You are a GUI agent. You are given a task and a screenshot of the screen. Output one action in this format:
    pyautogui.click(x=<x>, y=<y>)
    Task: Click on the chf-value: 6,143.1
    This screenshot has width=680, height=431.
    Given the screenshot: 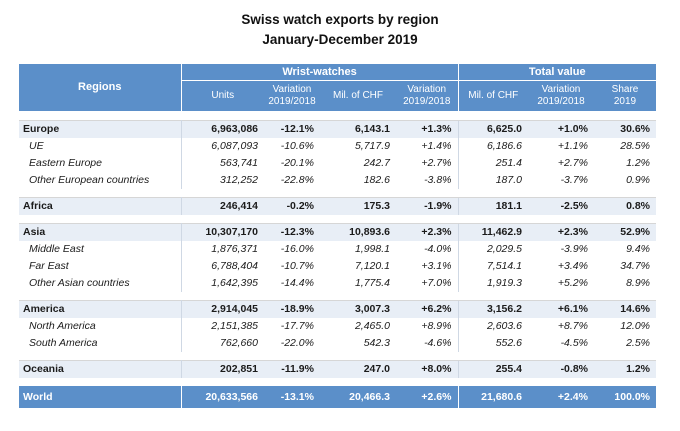 What is the action you would take?
    pyautogui.click(x=358, y=128)
    